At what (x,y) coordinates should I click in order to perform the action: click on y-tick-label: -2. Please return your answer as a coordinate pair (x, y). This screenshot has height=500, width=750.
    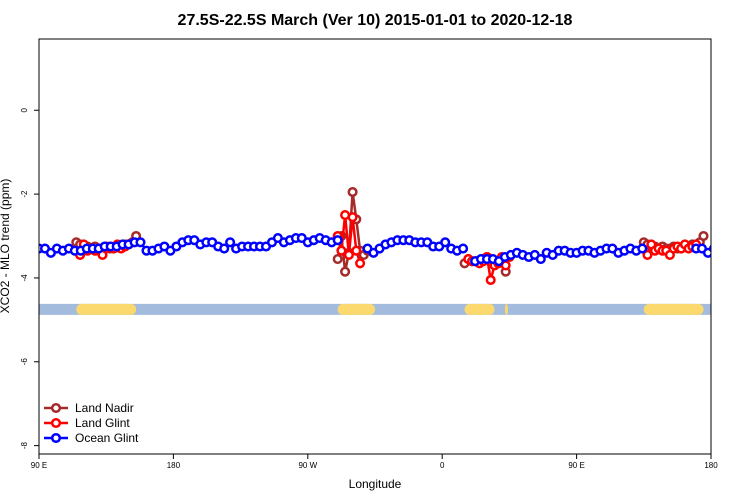
    Looking at the image, I should click on (24, 194).